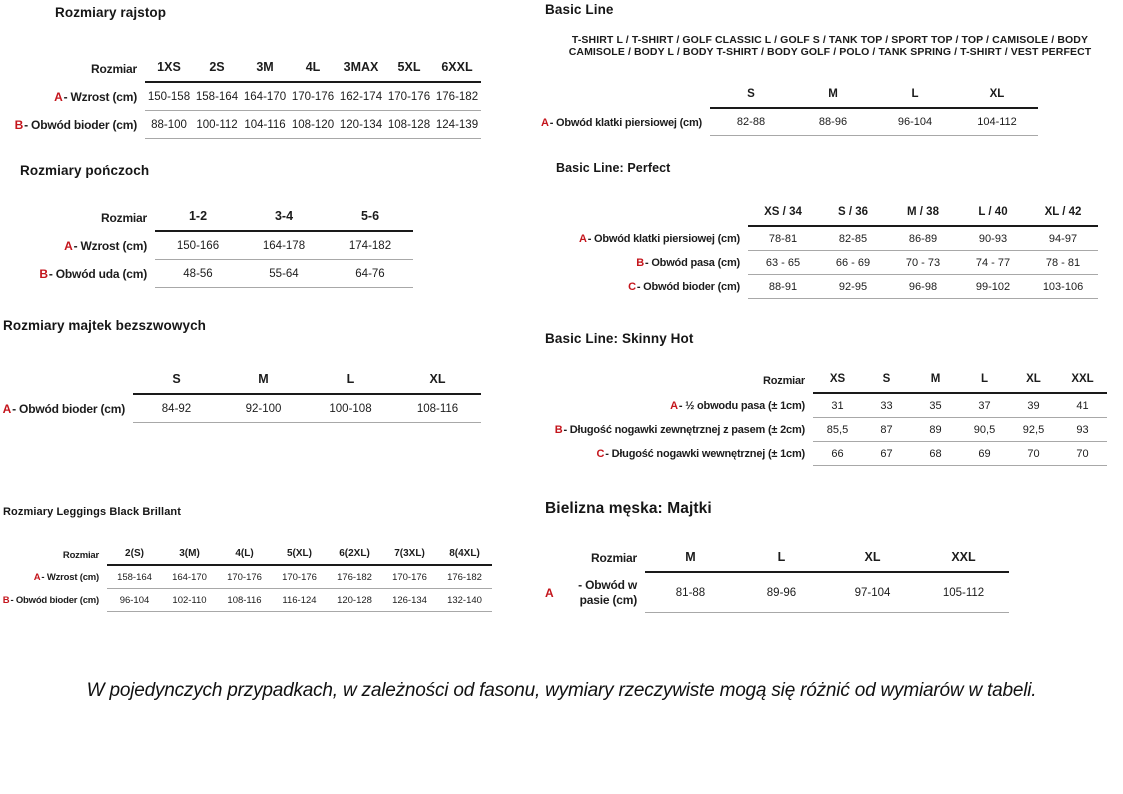 This screenshot has width=1123, height=794. Describe the element at coordinates (224, 246) in the screenshot. I see `table-row: A - Wzrost (cm) 150-166 164-178 174-182` at that location.